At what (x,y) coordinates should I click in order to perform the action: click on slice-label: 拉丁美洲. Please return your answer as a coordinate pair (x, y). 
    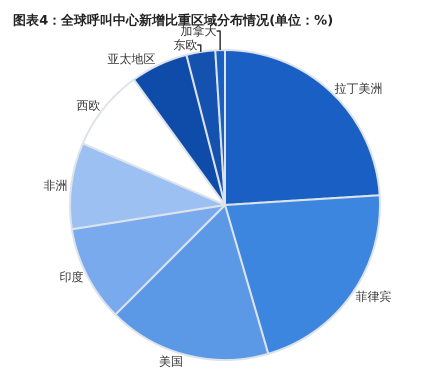
    Looking at the image, I should click on (358, 88).